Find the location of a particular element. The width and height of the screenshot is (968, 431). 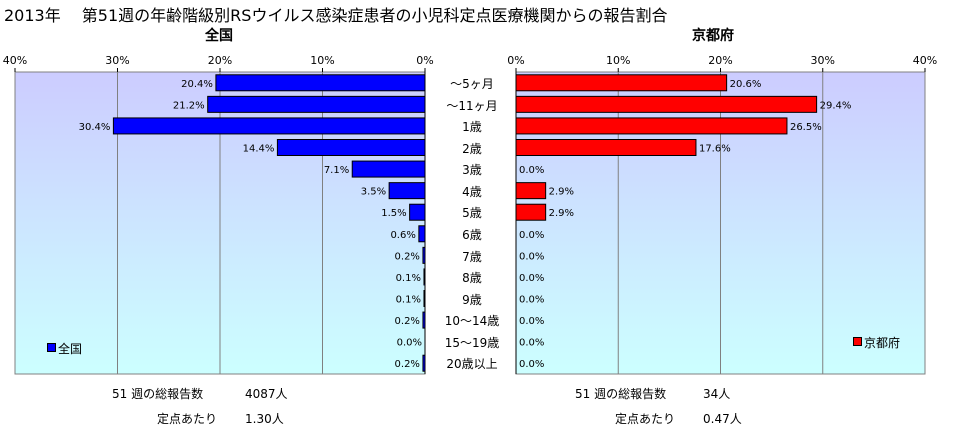

right-tick-label: 20% is located at coordinates (720, 60).